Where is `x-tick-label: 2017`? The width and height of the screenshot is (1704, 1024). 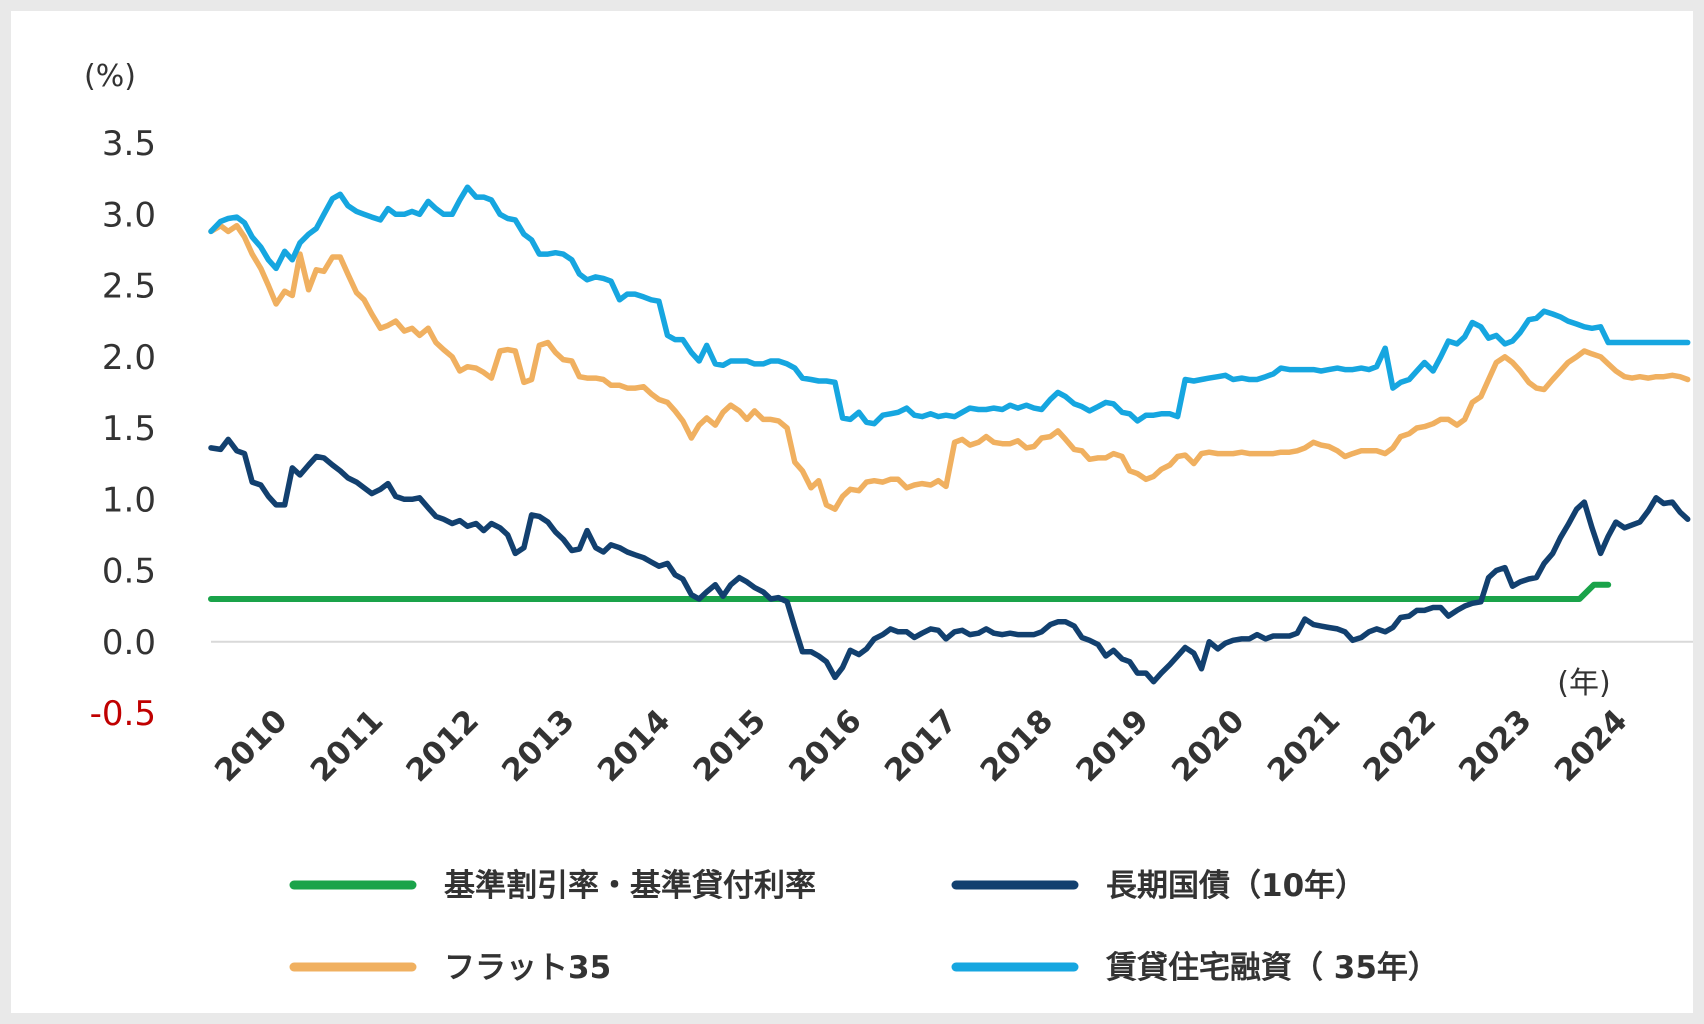
x-tick-label: 2017 is located at coordinates (921, 746).